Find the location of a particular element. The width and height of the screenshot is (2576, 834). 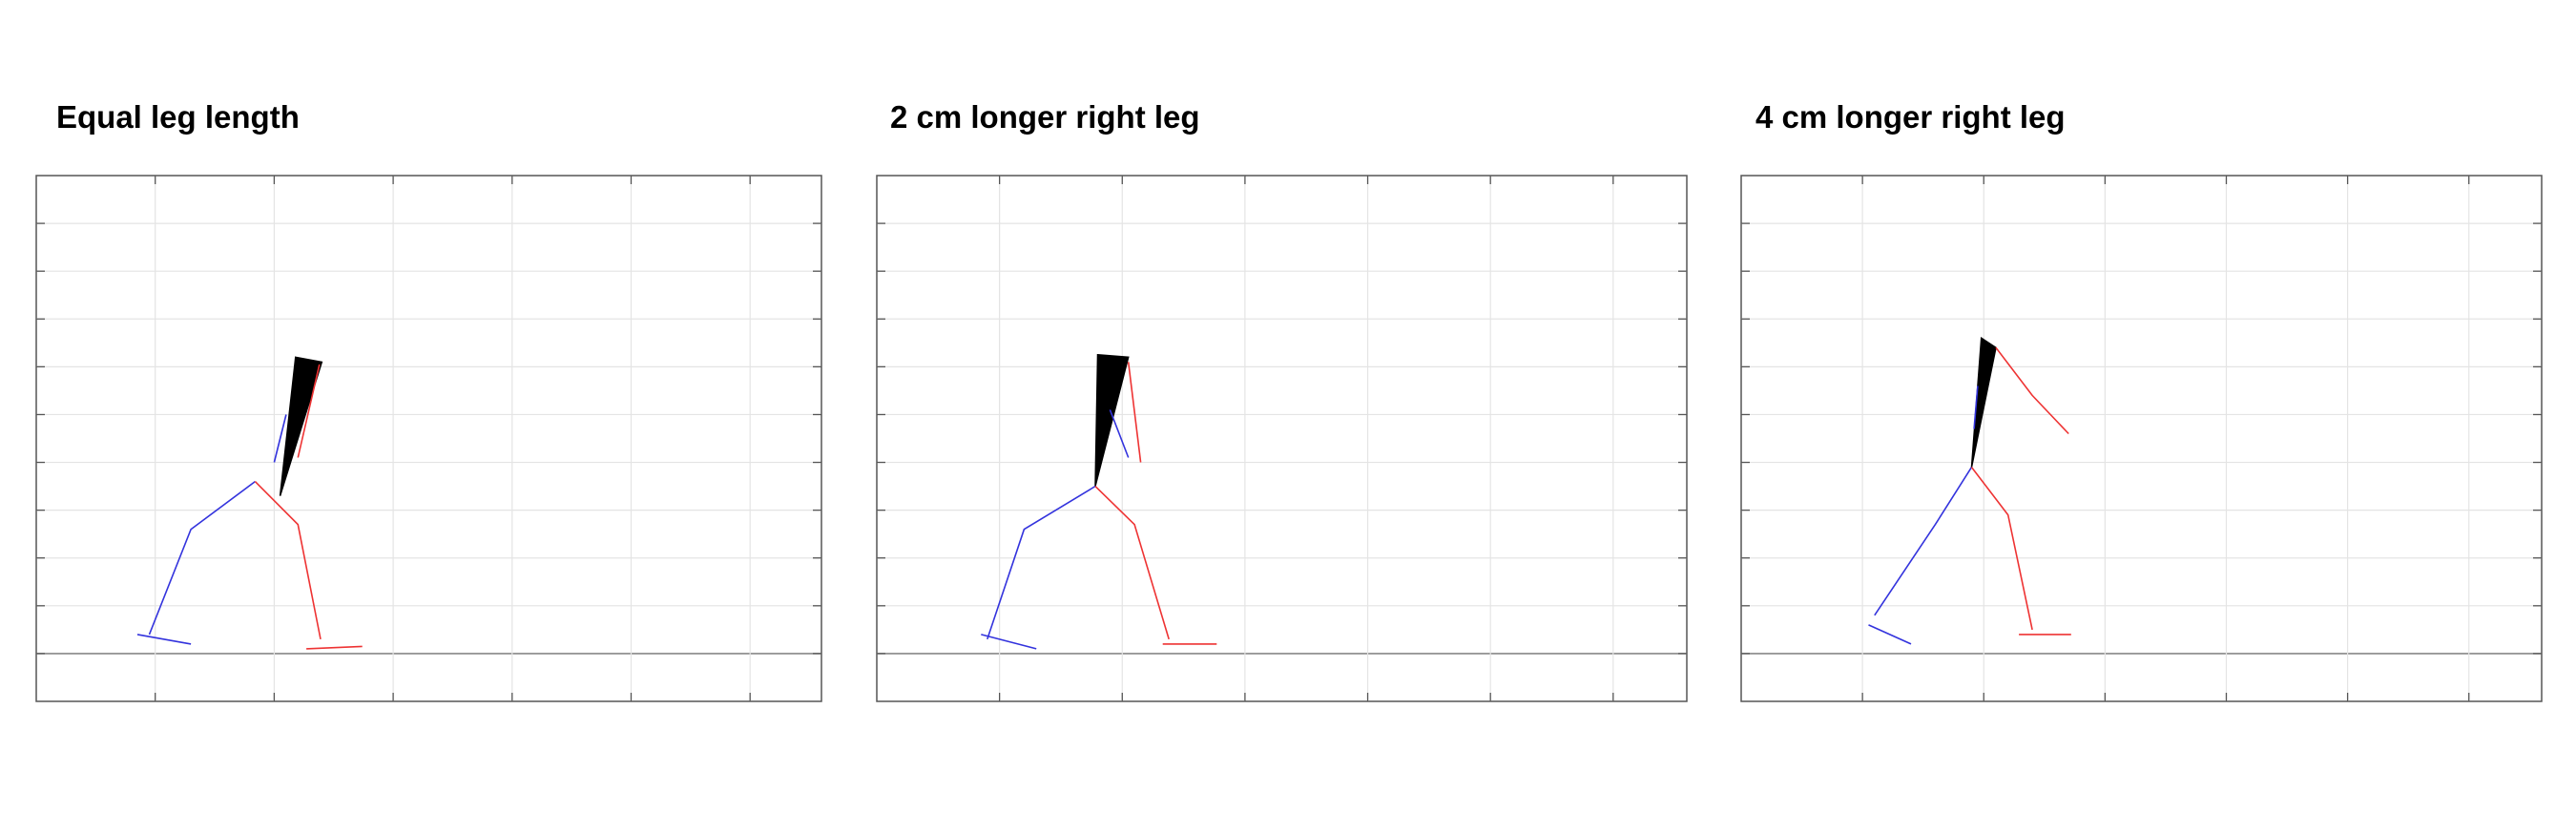

right-foot is located at coordinates (334, 647).